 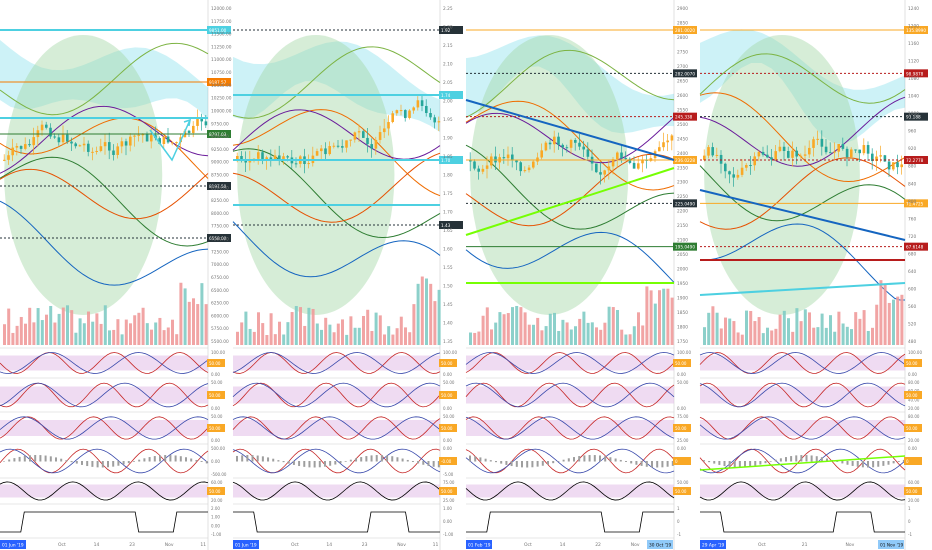 What do you see at coordinates (682, 212) in the screenshot?
I see `axis-tick-label: 2200` at bounding box center [682, 212].